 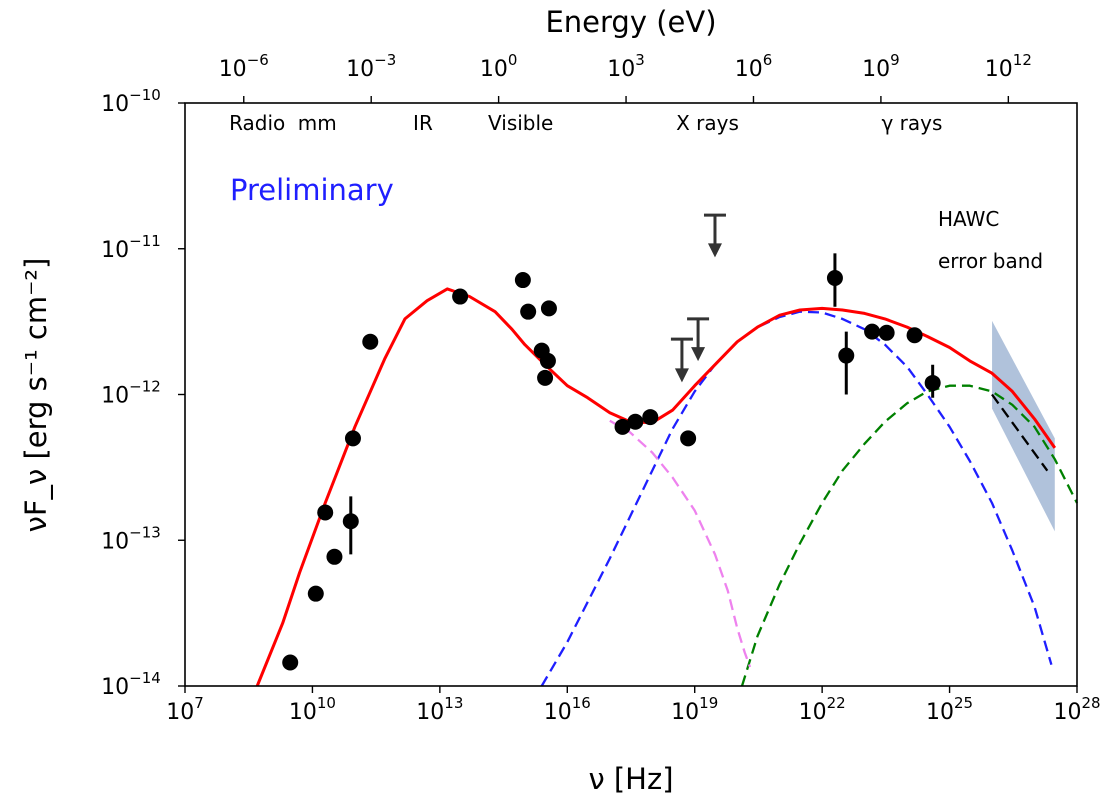 What do you see at coordinates (131, 101) in the screenshot?
I see `y-tick-label: 10−10` at bounding box center [131, 101].